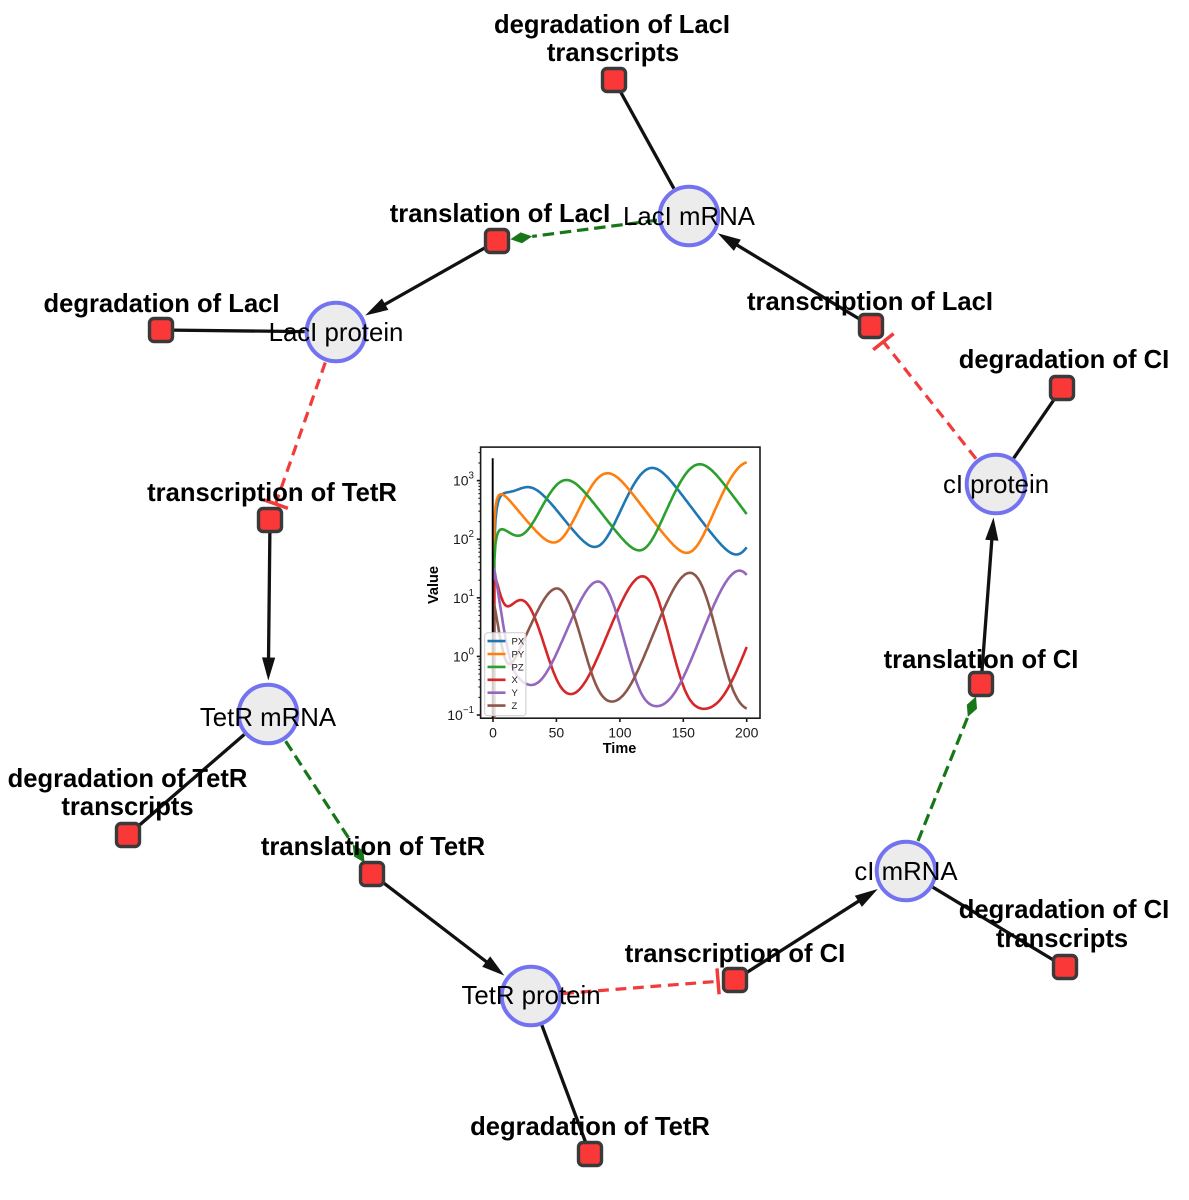 Image resolution: width=1189 pixels, height=1200 pixels. I want to click on svg-text: 0, so click(493, 733).